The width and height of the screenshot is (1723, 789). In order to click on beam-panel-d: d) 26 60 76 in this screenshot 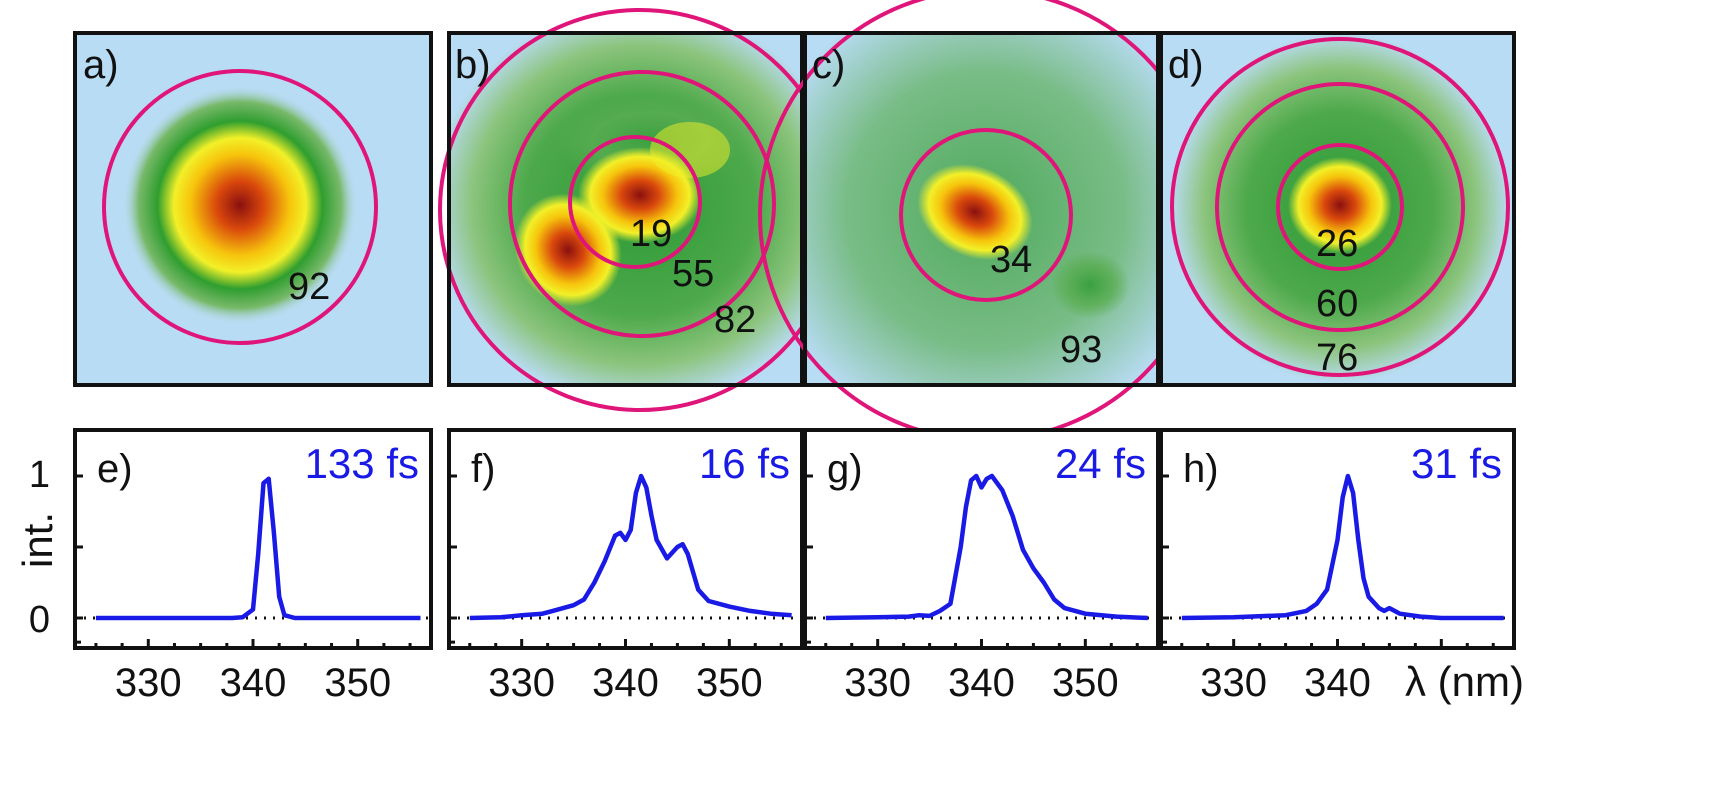, I will do `click(1337, 209)`.